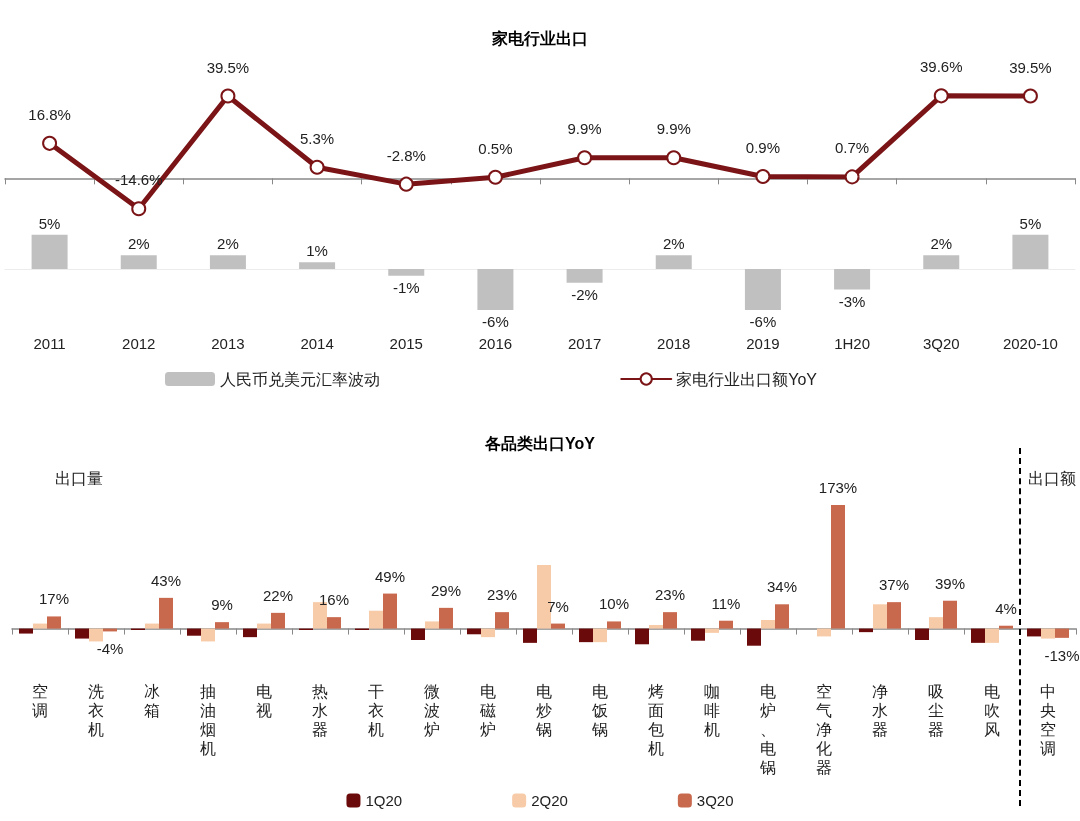 The width and height of the screenshot is (1080, 821). What do you see at coordinates (852, 148) in the screenshot?
I see `data-label: 0.7%` at bounding box center [852, 148].